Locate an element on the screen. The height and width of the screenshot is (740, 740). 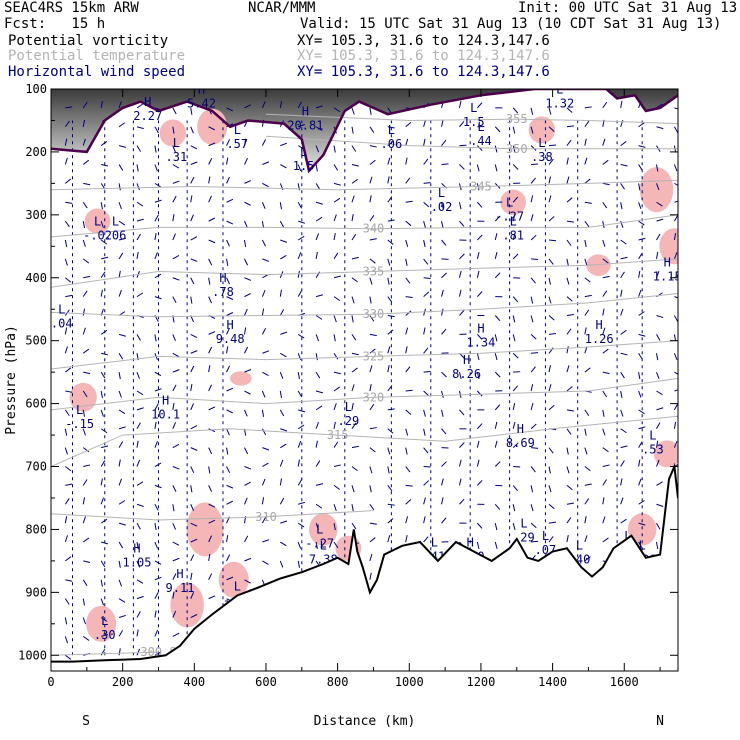
extremum-value: 5.42 is located at coordinates (201, 103).